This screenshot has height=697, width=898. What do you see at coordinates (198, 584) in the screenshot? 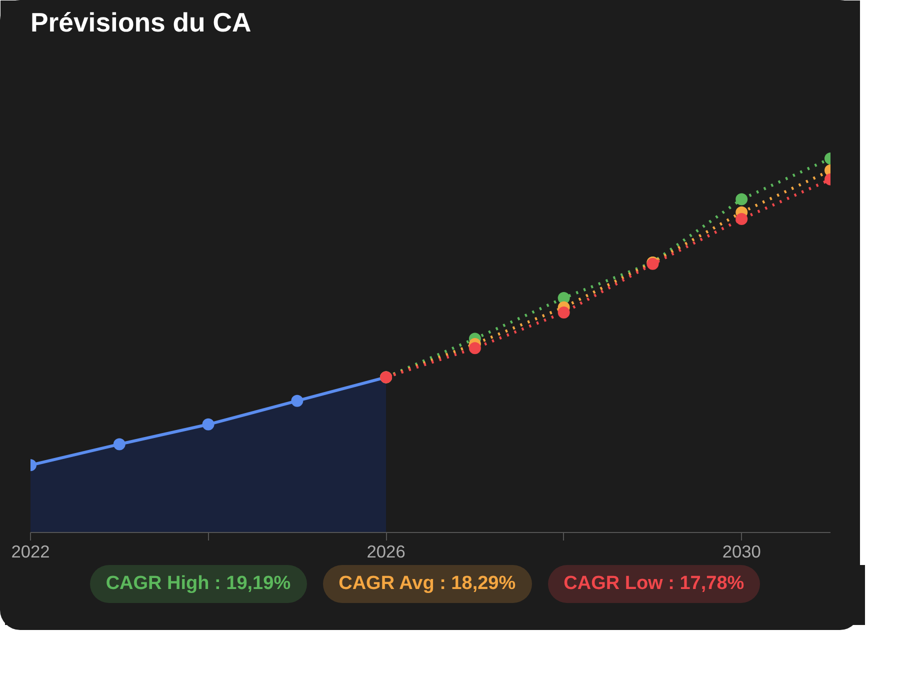
I see `text: CAGR High : 19,19%` at bounding box center [198, 584].